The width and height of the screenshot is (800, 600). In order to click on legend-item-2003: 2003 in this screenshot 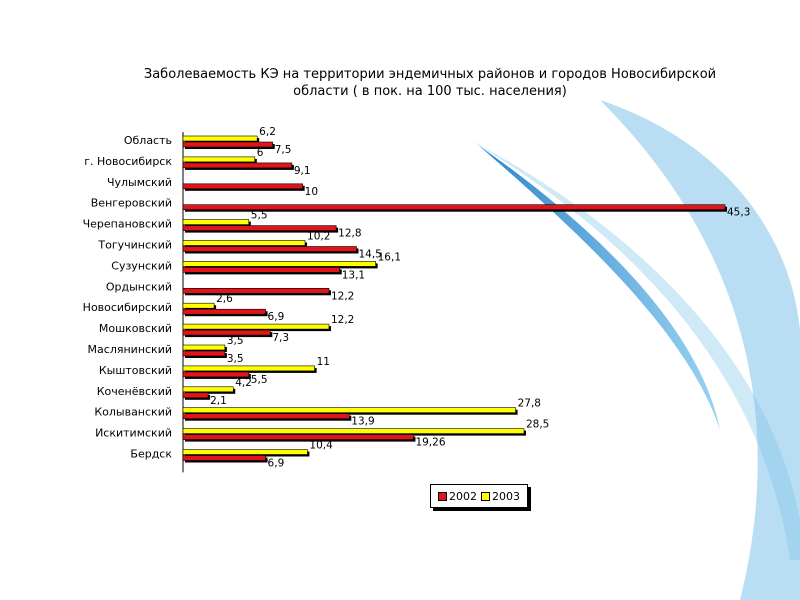, I will do `click(500, 496)`.